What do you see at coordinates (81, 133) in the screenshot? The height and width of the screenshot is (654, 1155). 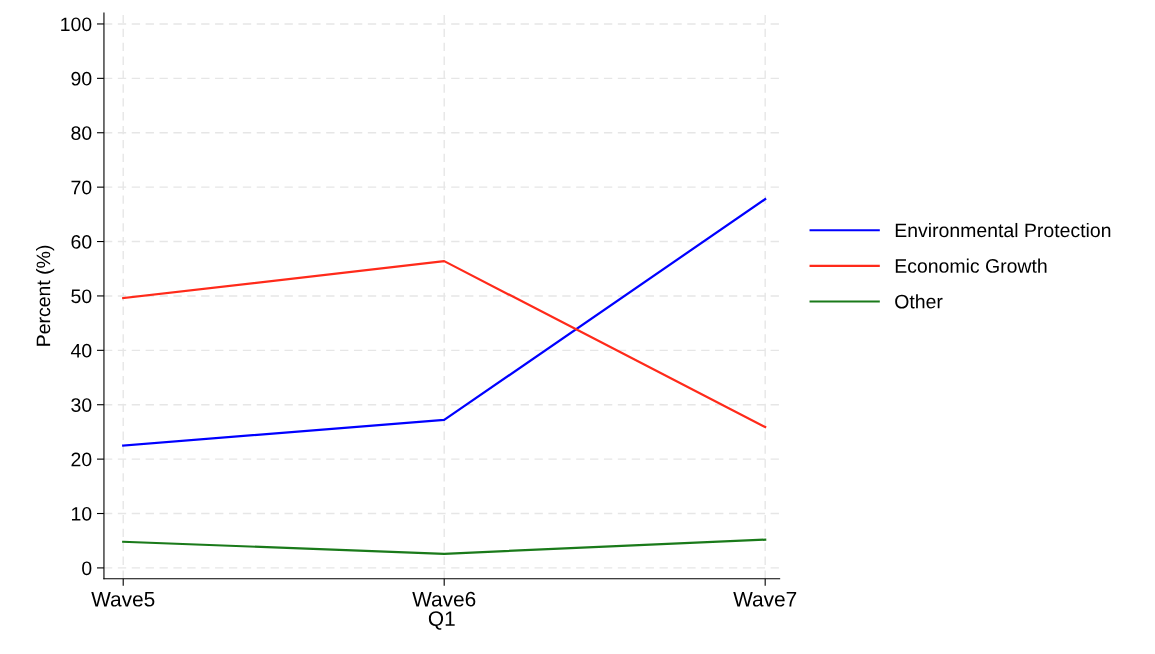 I see `y-tick-label: 80` at bounding box center [81, 133].